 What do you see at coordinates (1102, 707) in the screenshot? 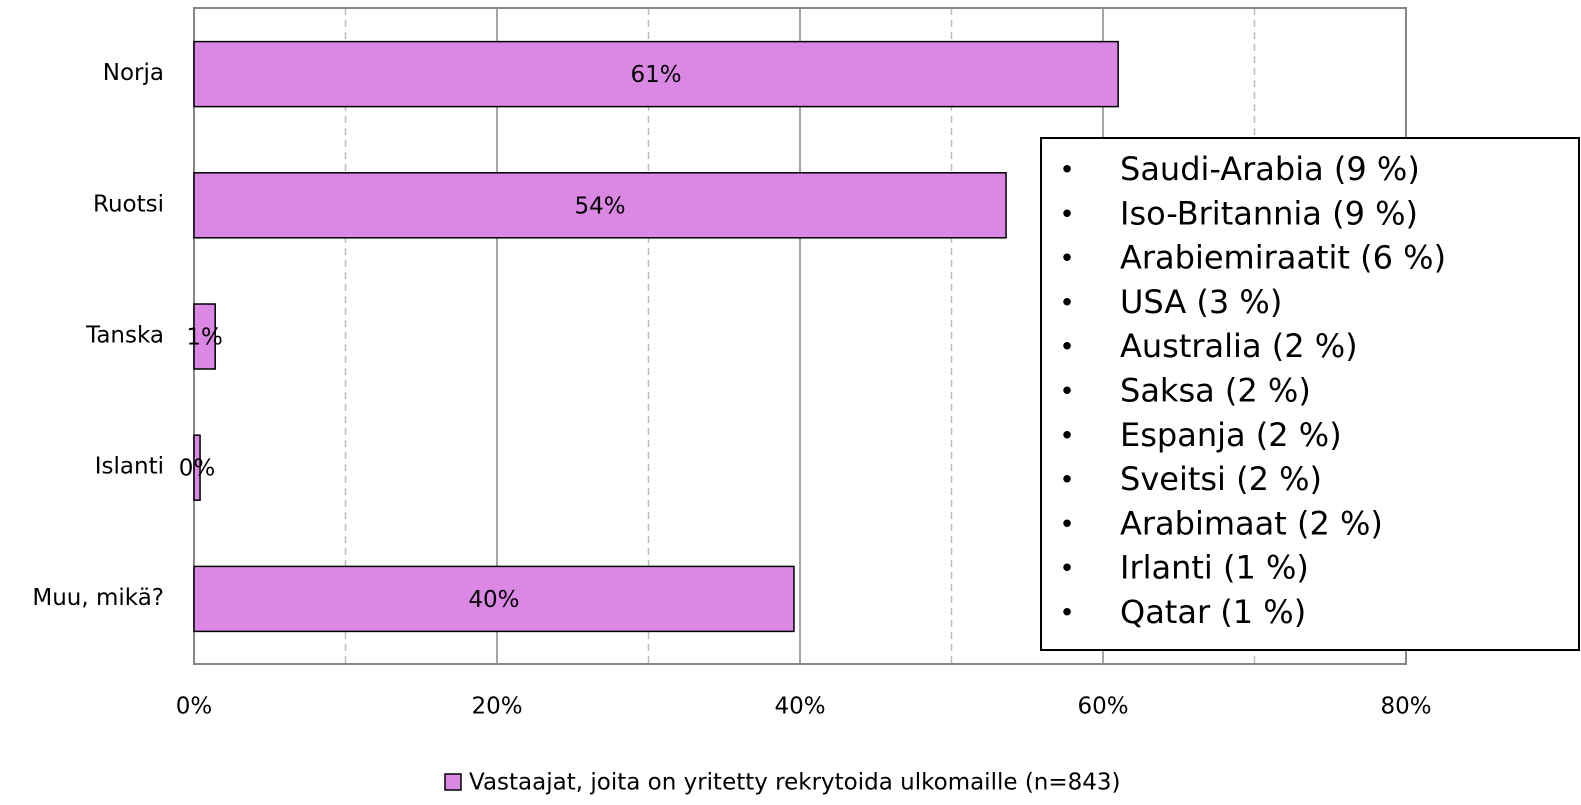
I see `x-tick-label: 60%` at bounding box center [1102, 707].